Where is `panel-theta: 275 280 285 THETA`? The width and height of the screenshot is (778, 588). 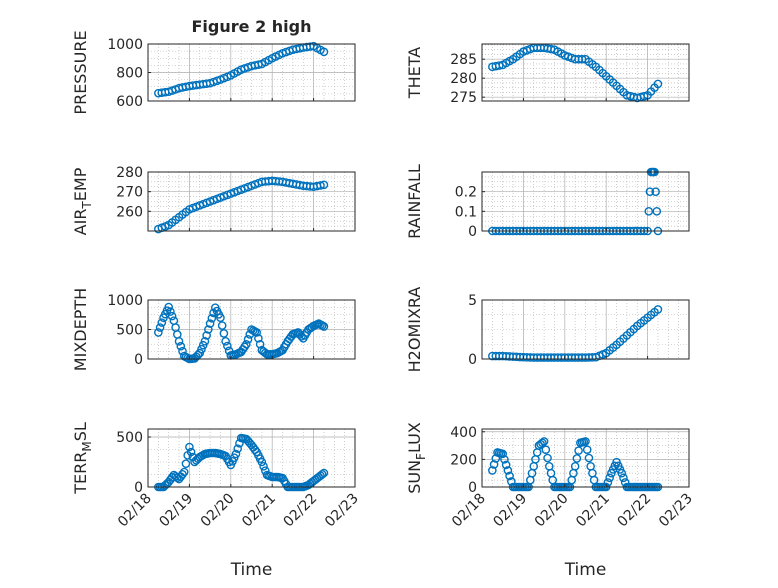
panel-theta: 275 280 285 THETA is located at coordinates (547, 74).